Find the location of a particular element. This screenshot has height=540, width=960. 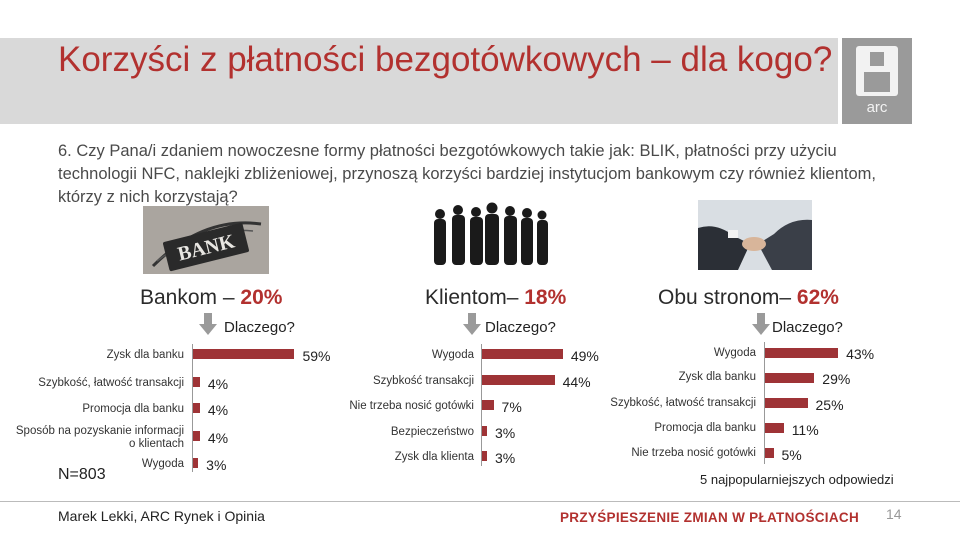

group-label-both: Obu stronom– is located at coordinates (725, 297).